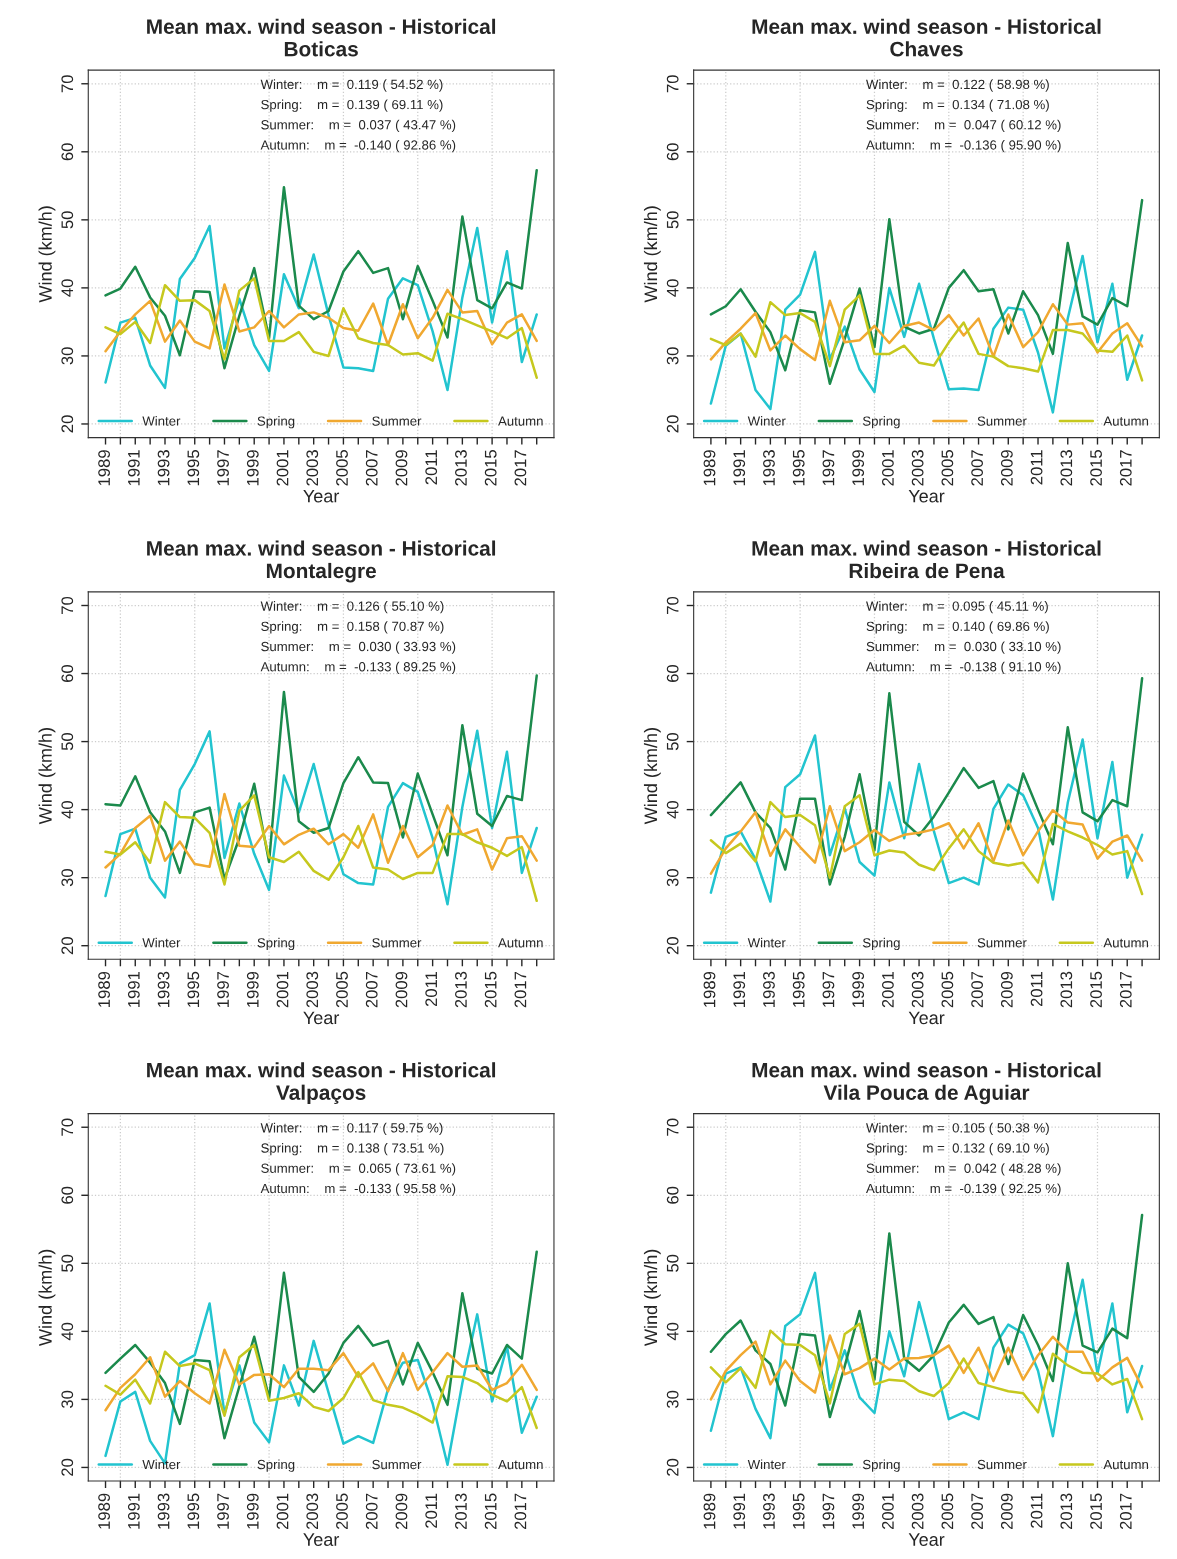 This screenshot has width=1177, height=1559. Describe the element at coordinates (161, 942) in the screenshot. I see `legend-label: Winter` at that location.